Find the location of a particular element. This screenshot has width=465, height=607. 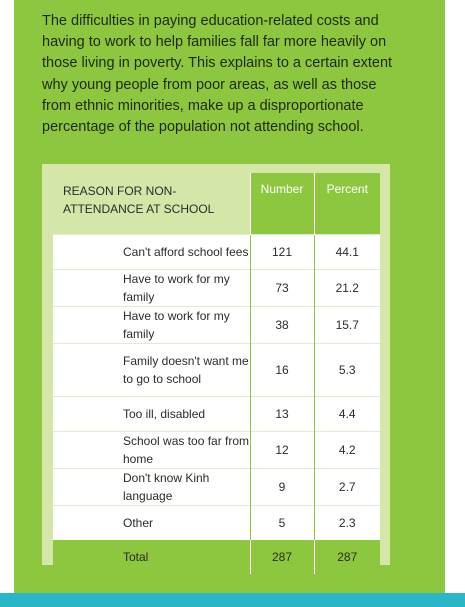

row-reason: Other is located at coordinates (151, 522).